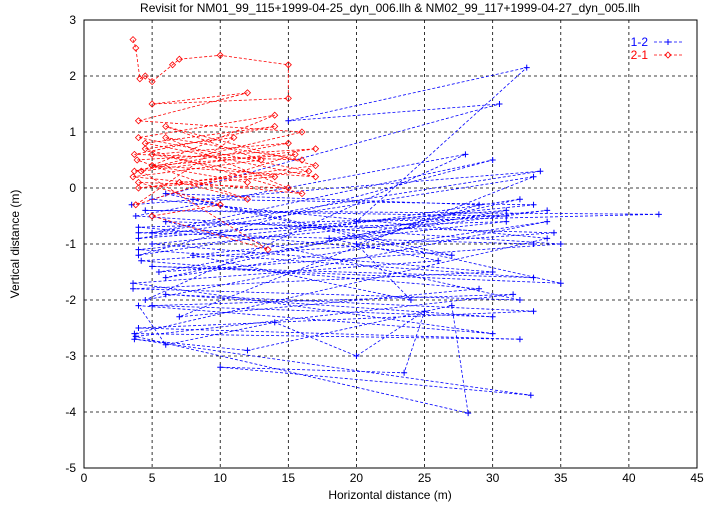  What do you see at coordinates (152, 478) in the screenshot?
I see `x-tick-label: 5` at bounding box center [152, 478].